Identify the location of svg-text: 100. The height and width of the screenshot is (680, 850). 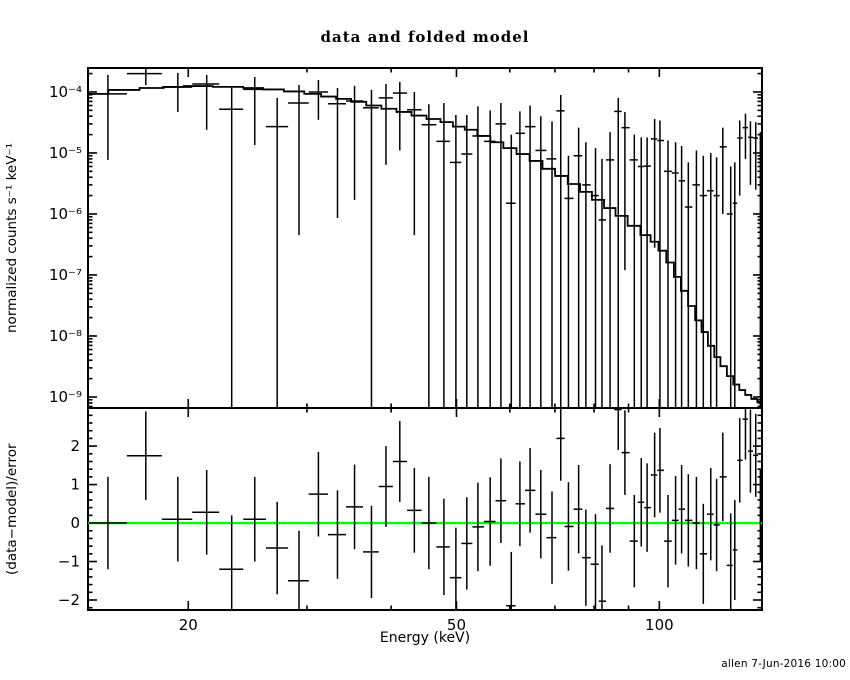
(659, 625).